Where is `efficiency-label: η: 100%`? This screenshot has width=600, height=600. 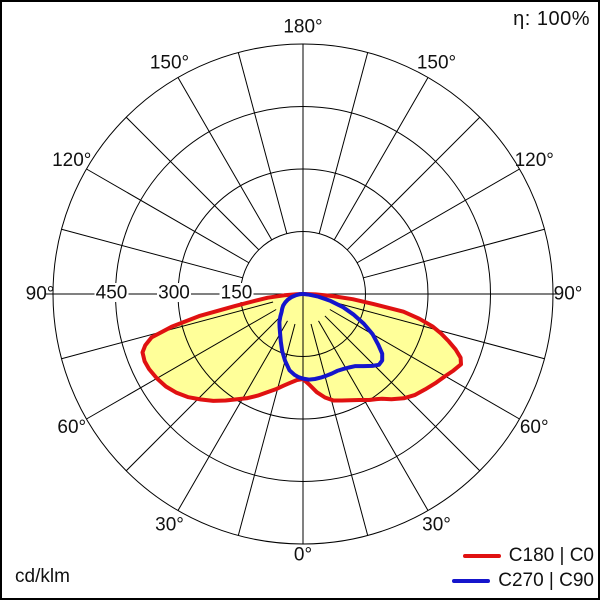 efficiency-label: η: 100% is located at coordinates (551, 19).